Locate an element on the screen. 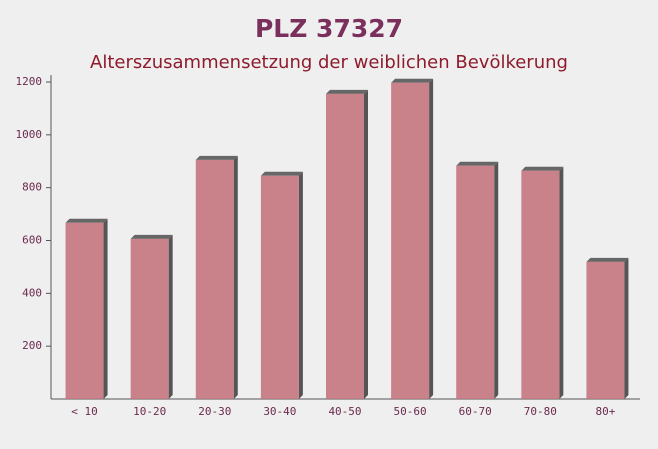  x-tick-label: 10-20 is located at coordinates (149, 411).